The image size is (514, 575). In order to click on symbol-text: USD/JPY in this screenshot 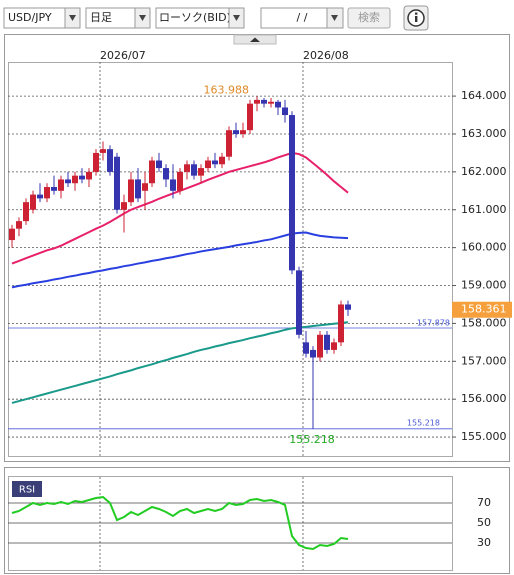, I will do `click(30, 17)`.